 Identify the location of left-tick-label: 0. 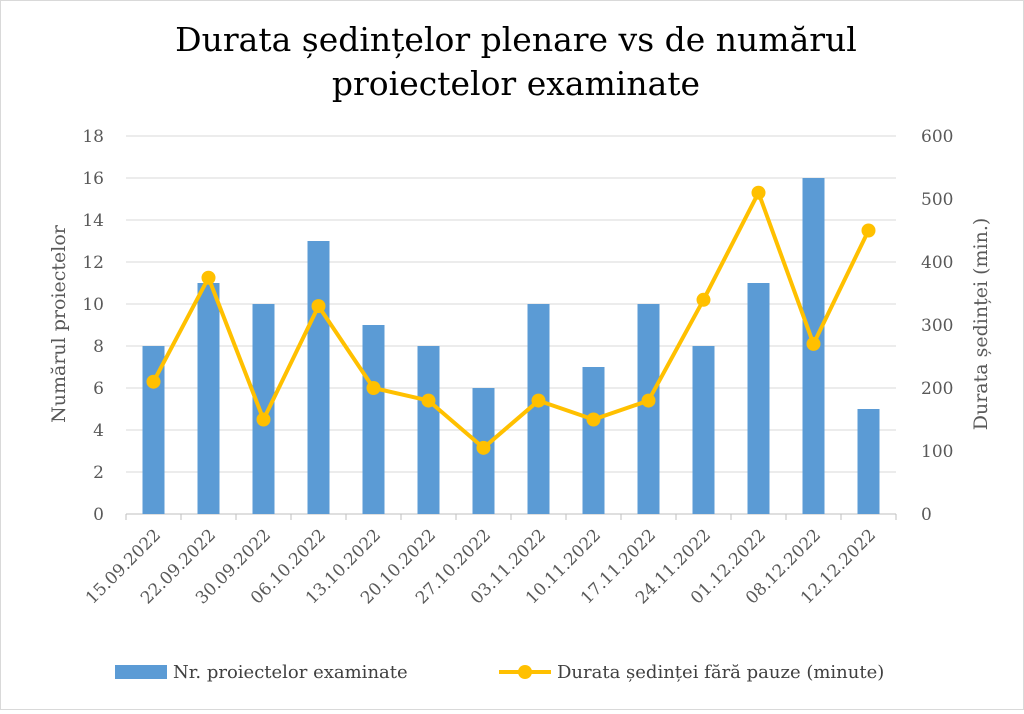
(98, 515).